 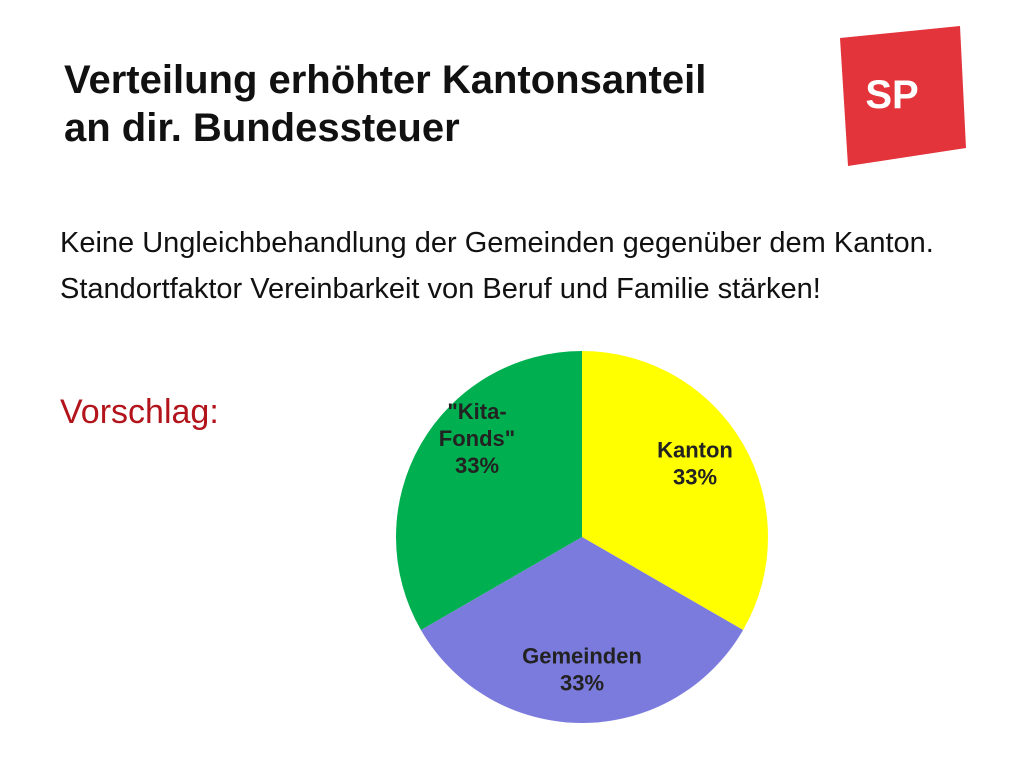 I want to click on sp-logo-shape, so click(x=903, y=96).